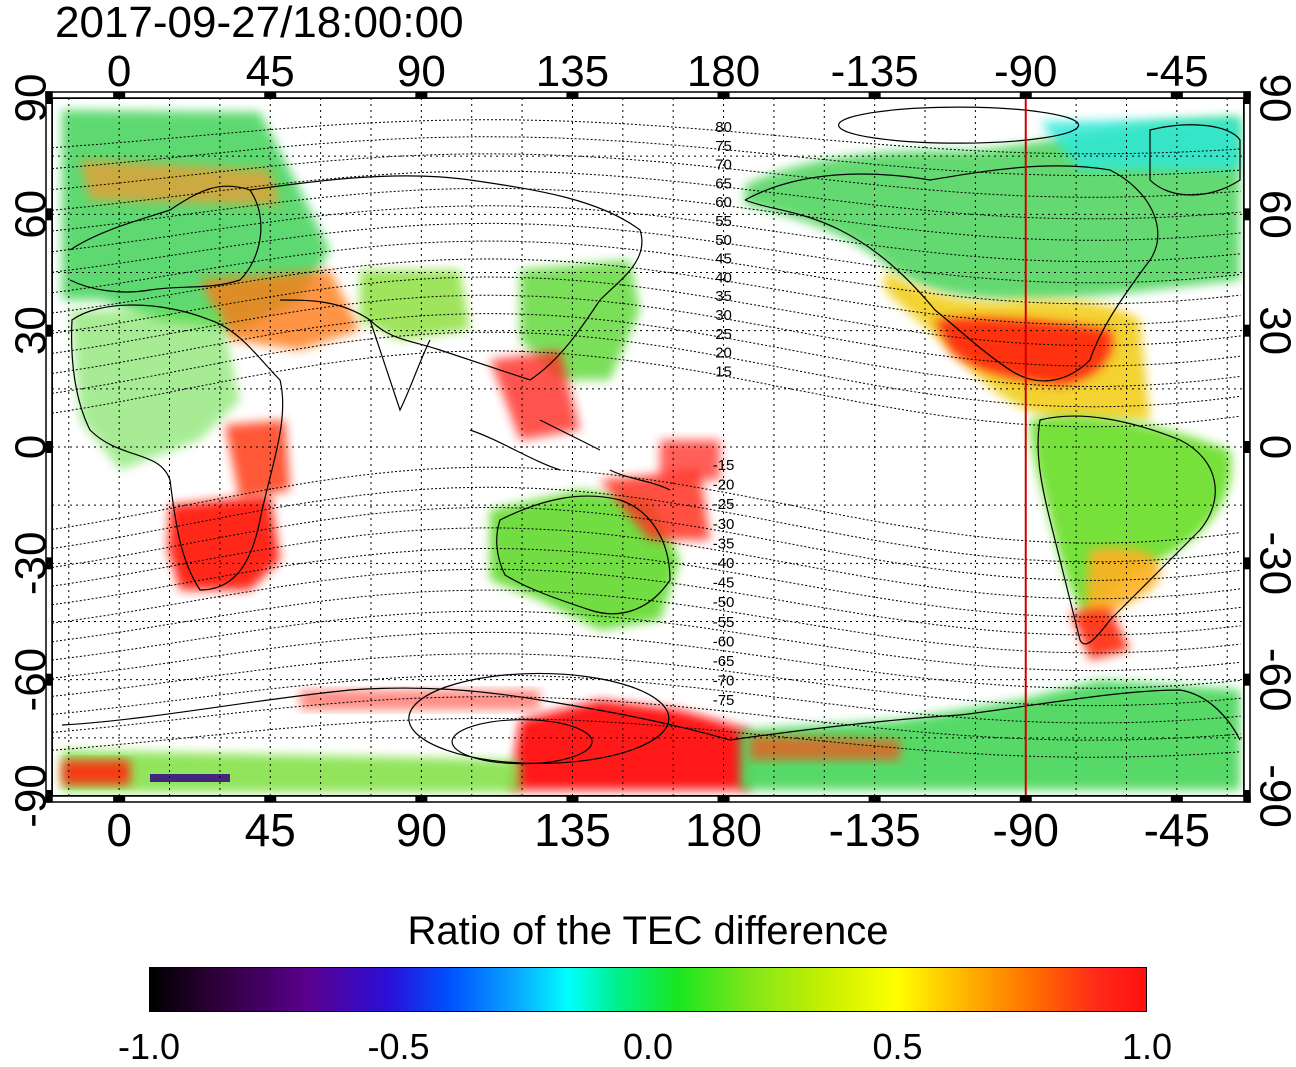 The image size is (1296, 1067). I want to click on maglat-label-north: 80, so click(723, 127).